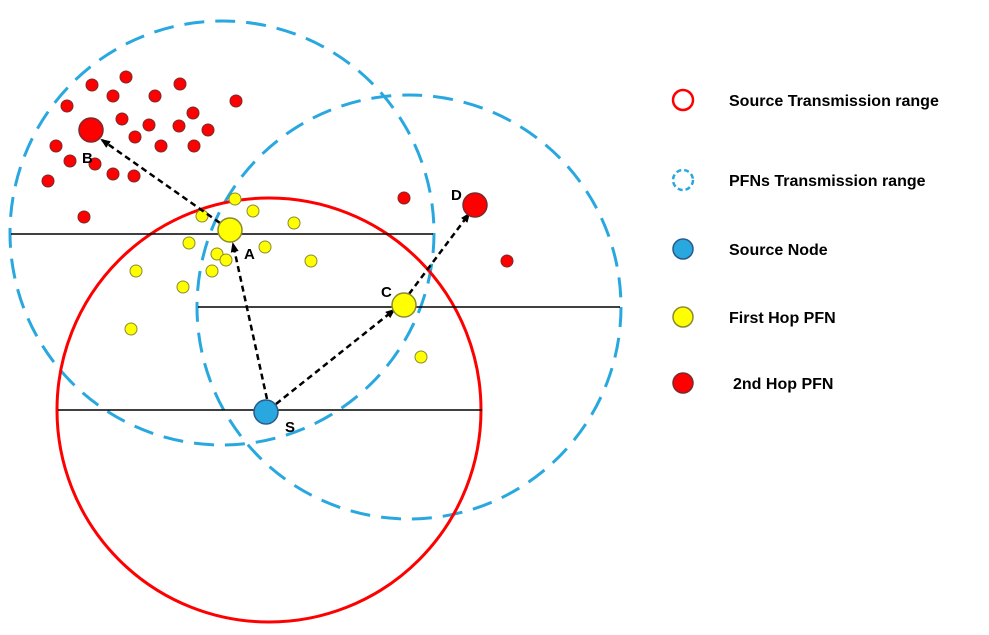 The width and height of the screenshot is (989, 635). Describe the element at coordinates (277, 169) in the screenshot. I see `second-hop-cluster` at that location.